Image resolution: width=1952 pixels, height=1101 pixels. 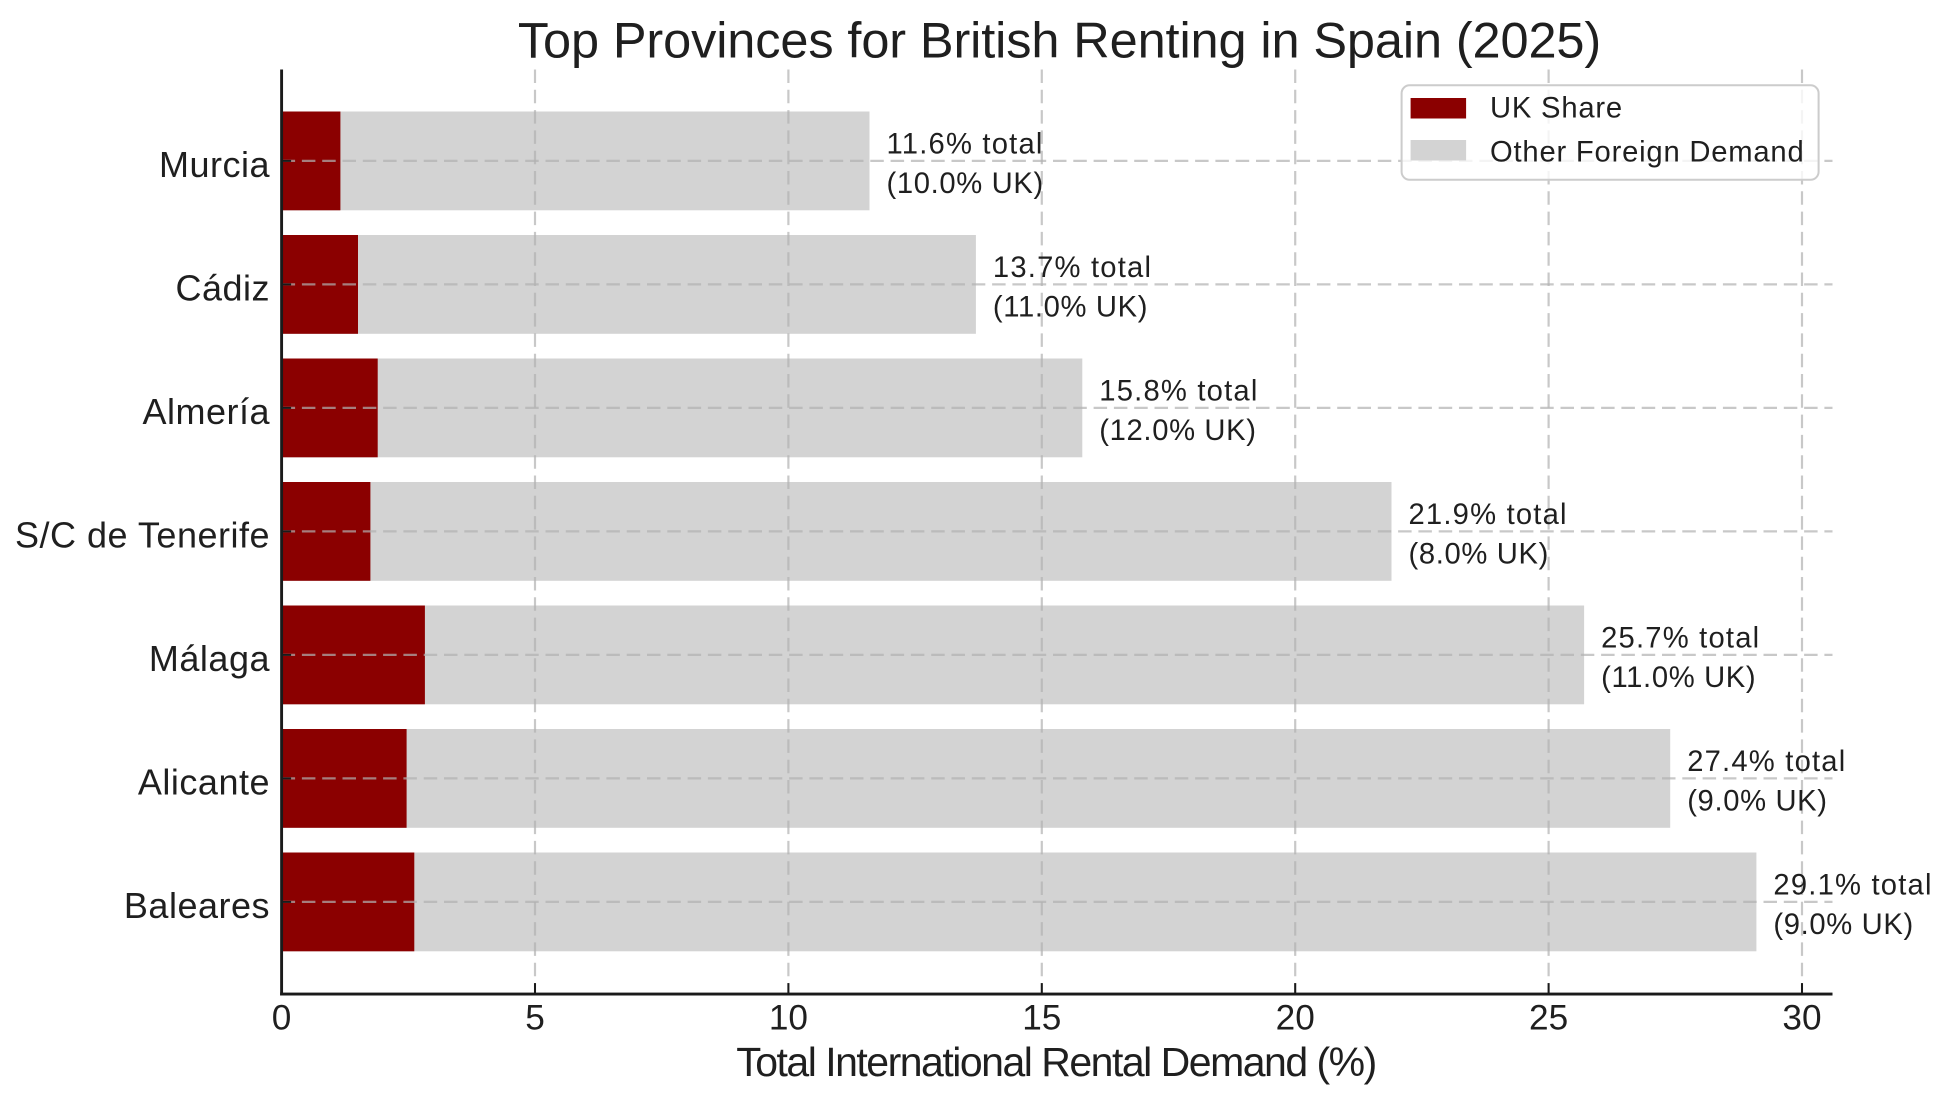 What do you see at coordinates (142, 534) in the screenshot?
I see `svg-text: S/C de Tenerife` at bounding box center [142, 534].